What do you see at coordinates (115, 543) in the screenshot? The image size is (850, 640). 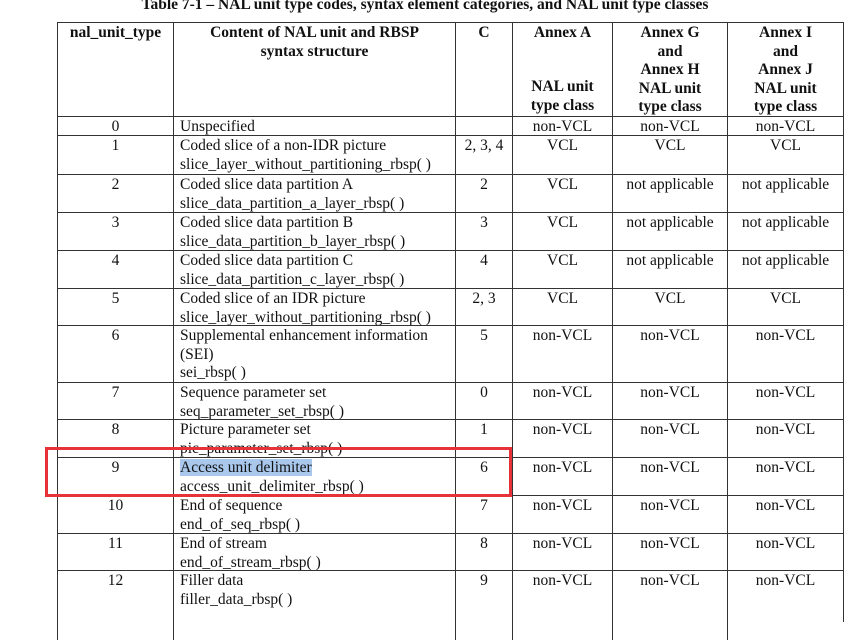 I see `cell-text: 11` at bounding box center [115, 543].